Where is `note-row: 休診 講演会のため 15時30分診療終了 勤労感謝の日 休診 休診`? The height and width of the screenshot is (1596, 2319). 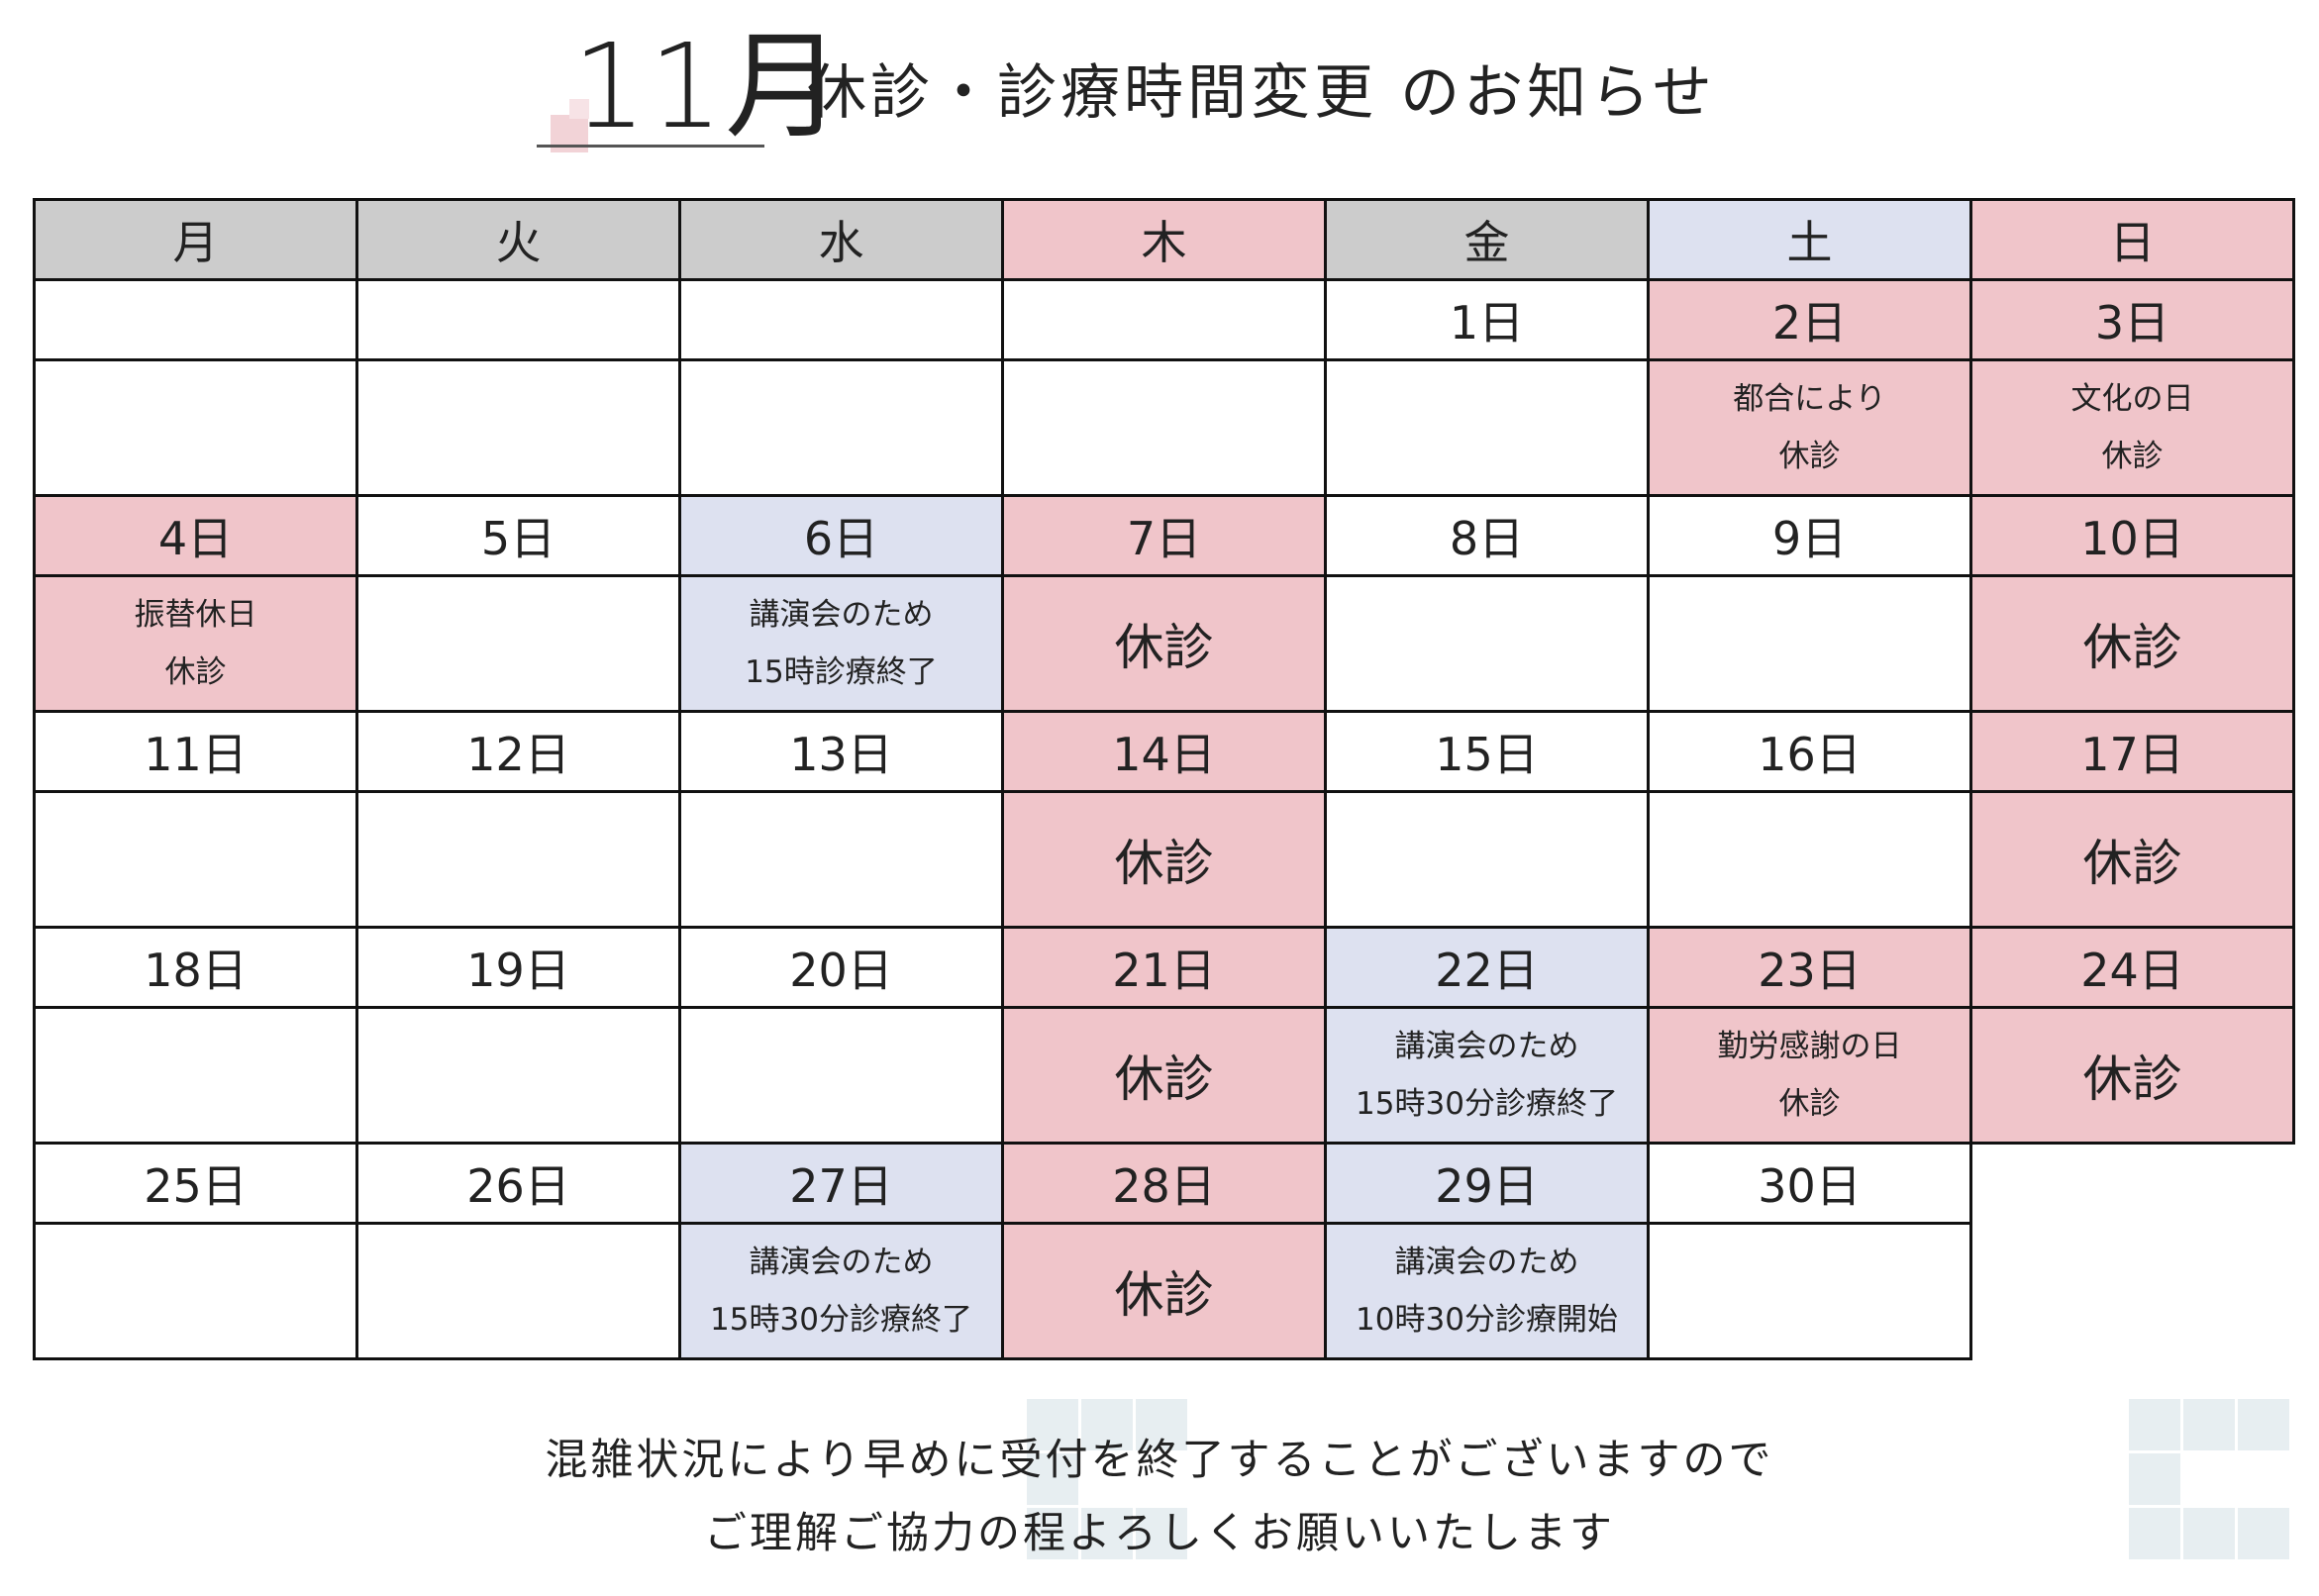 note-row: 休診 講演会のため 15時30分診療終了 勤労感謝の日 休診 休診 is located at coordinates (1164, 1075).